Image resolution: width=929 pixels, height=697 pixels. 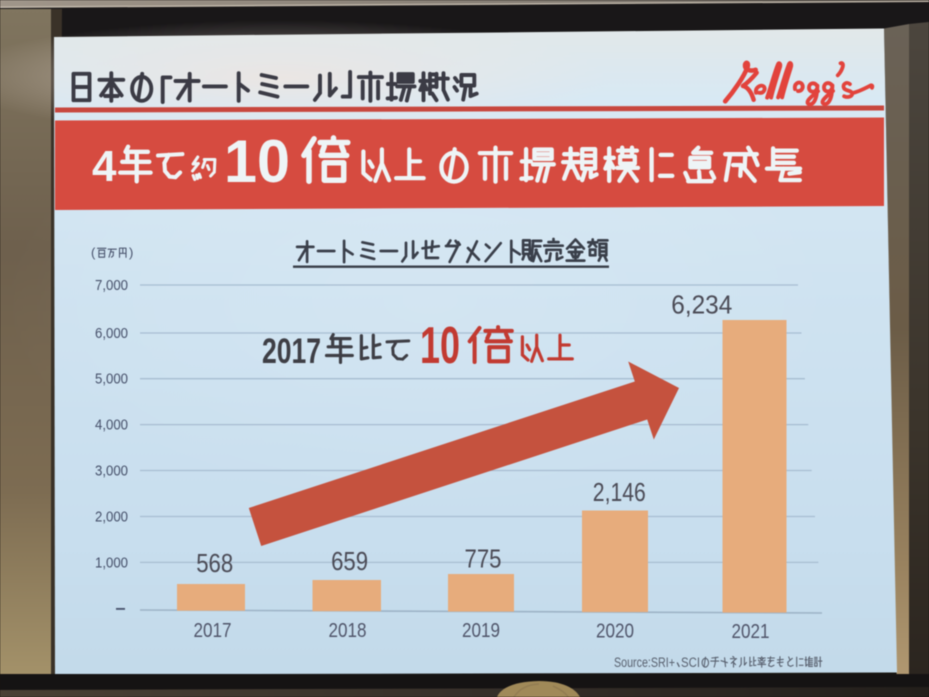 What do you see at coordinates (111, 472) in the screenshot?
I see `svg-text: 3,000` at bounding box center [111, 472].